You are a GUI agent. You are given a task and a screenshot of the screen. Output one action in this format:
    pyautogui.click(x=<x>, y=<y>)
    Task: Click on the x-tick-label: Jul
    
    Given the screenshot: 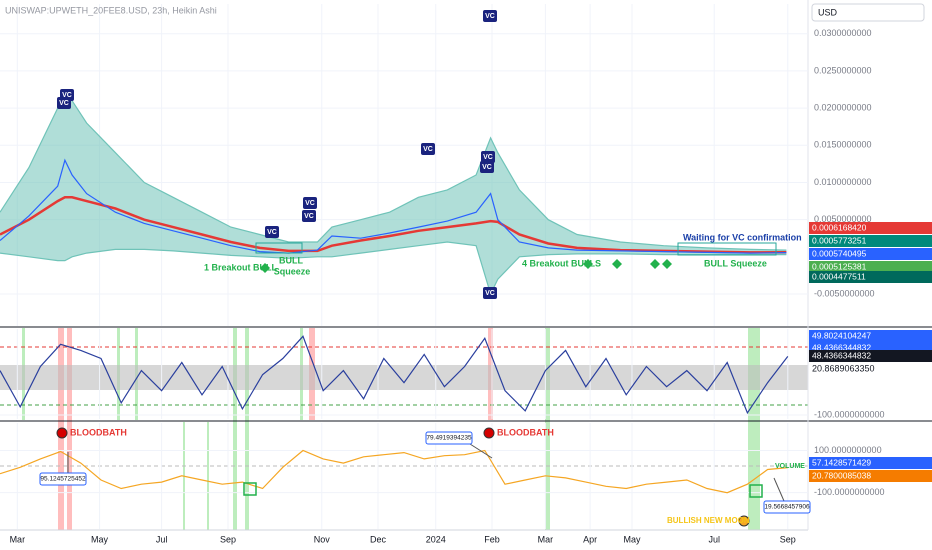 What is the action you would take?
    pyautogui.click(x=162, y=539)
    